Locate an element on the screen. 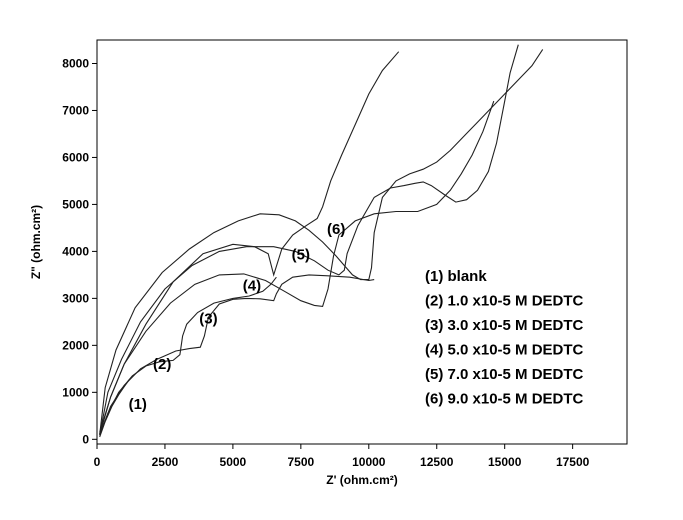 The height and width of the screenshot is (520, 683). curve-label: (1) is located at coordinates (138, 404).